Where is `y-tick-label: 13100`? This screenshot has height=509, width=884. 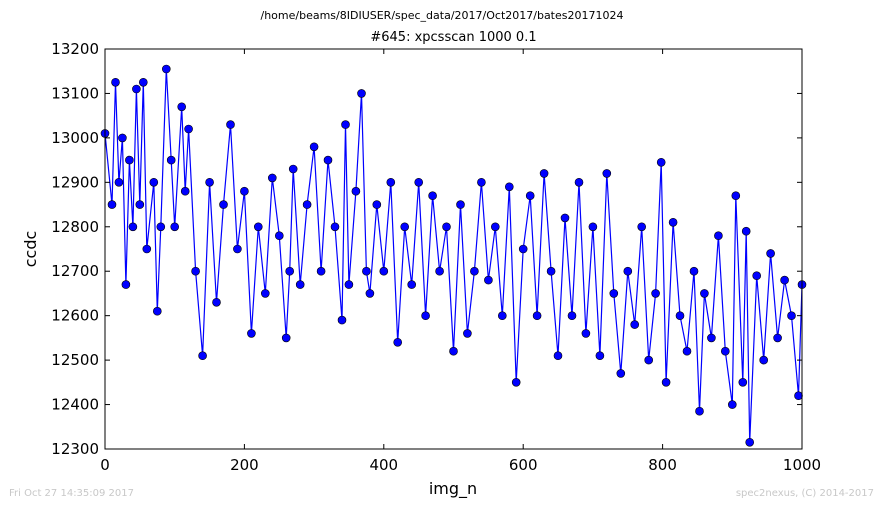
y-tick-label: 13100 is located at coordinates (75, 93).